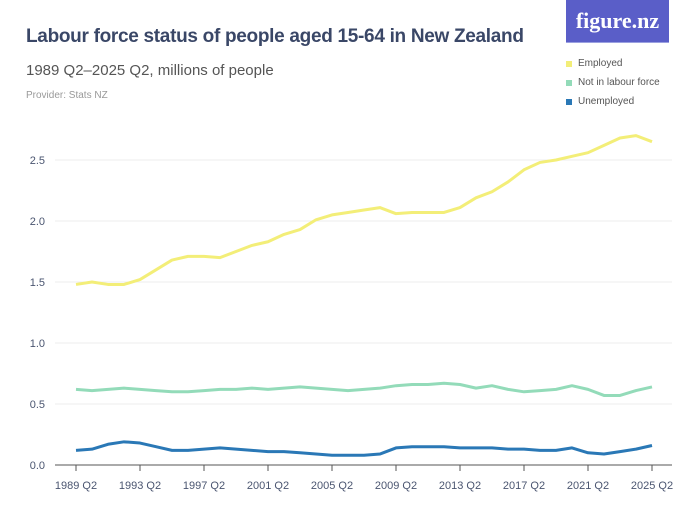 The image size is (700, 525). What do you see at coordinates (332, 486) in the screenshot?
I see `x-tick-label: 2005 Q2` at bounding box center [332, 486].